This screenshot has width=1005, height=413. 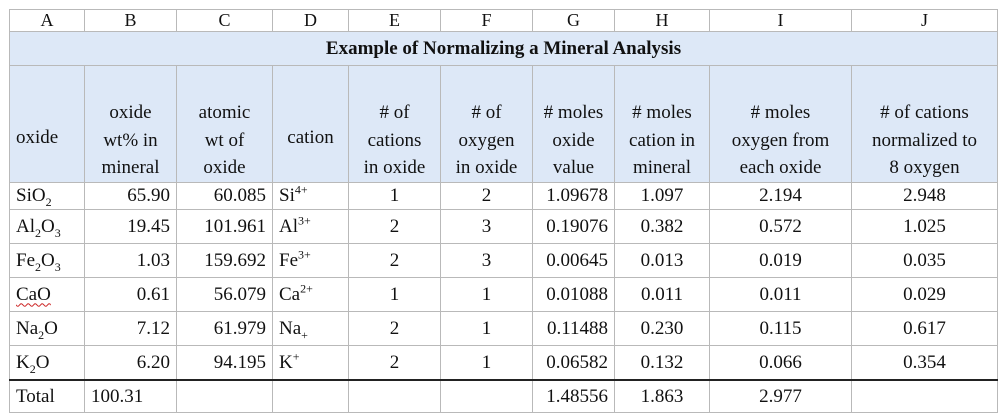 I want to click on cell-mol-cation: 1.097, so click(x=662, y=196).